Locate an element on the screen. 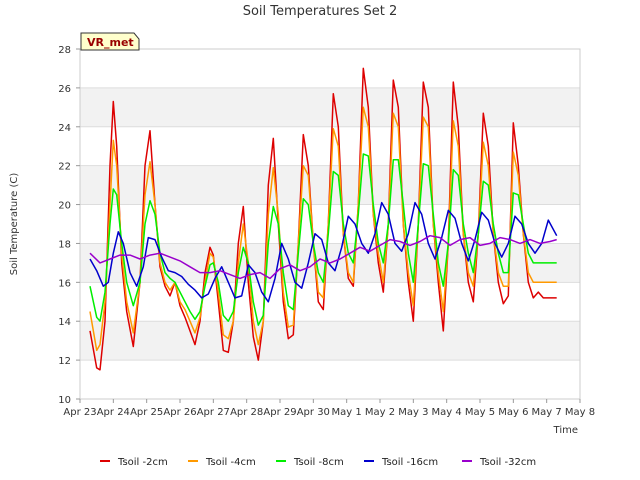 The width and height of the screenshot is (640, 480). legend-label: Tsoil -8cm is located at coordinates (318, 462).